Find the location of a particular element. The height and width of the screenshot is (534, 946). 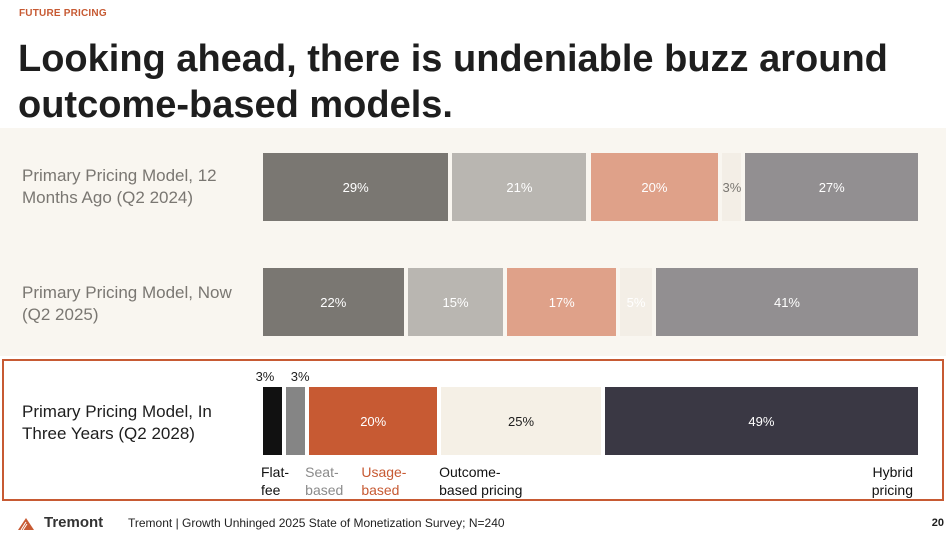

bar-segment-outcome-based-pricing: 5% is located at coordinates (636, 302).